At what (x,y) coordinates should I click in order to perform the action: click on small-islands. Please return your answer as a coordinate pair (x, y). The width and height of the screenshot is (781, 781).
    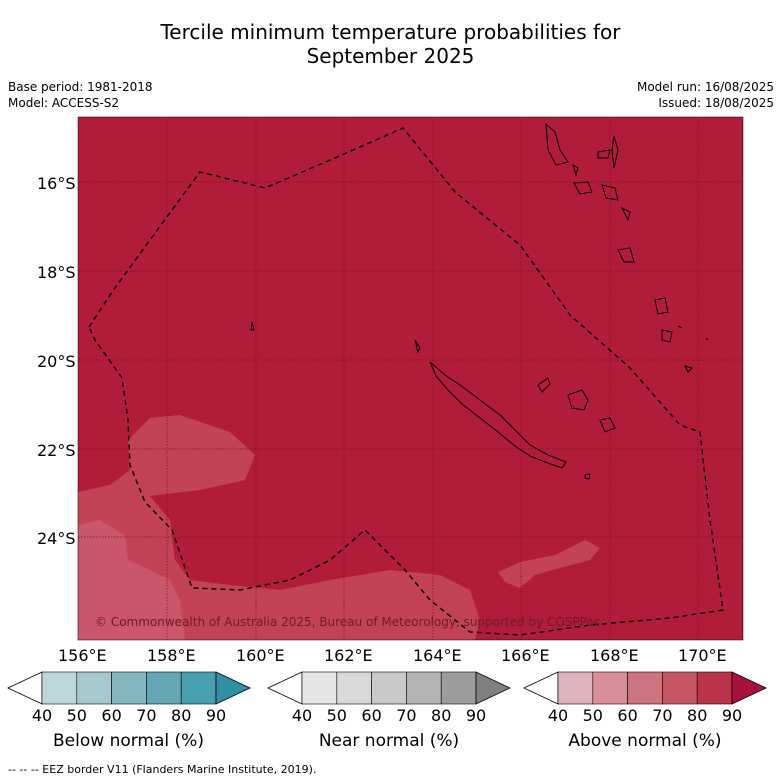
    Looking at the image, I should click on (335, 337).